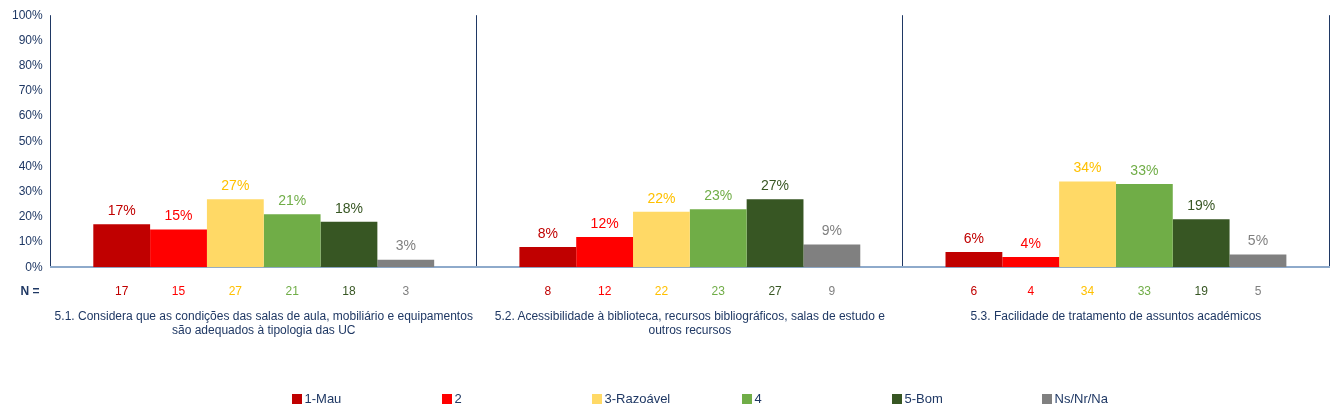  I want to click on text: 8, so click(548, 290).